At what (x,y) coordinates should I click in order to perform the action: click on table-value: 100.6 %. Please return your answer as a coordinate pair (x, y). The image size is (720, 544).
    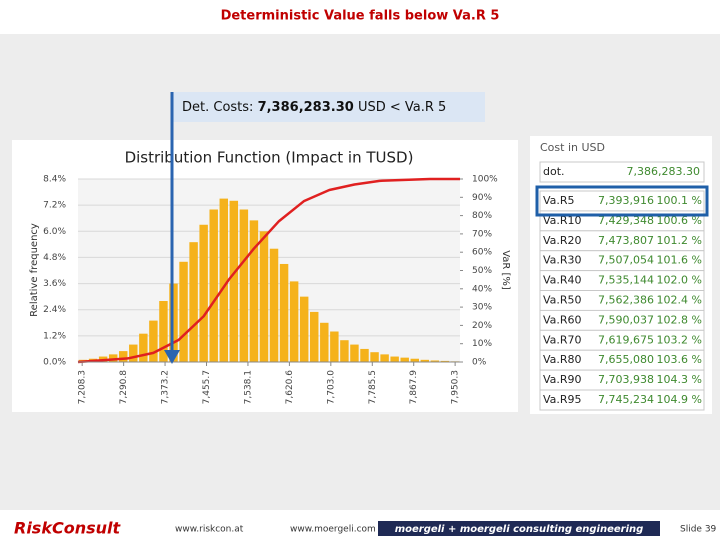
    Looking at the image, I should click on (679, 220).